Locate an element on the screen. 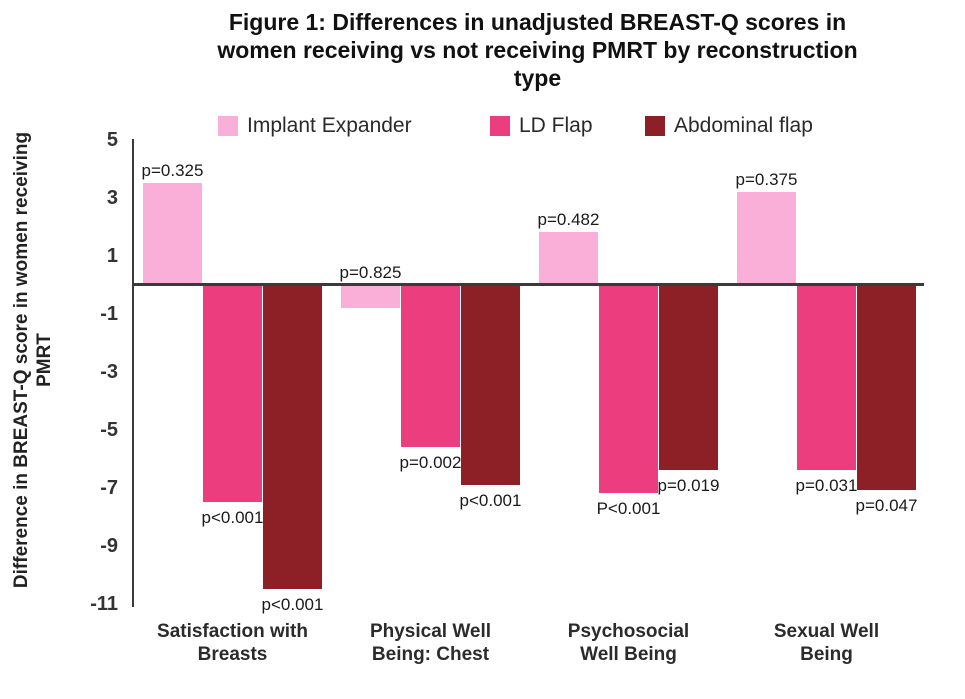 The height and width of the screenshot is (699, 965). x-category-label-line: Satisfaction with is located at coordinates (232, 631).